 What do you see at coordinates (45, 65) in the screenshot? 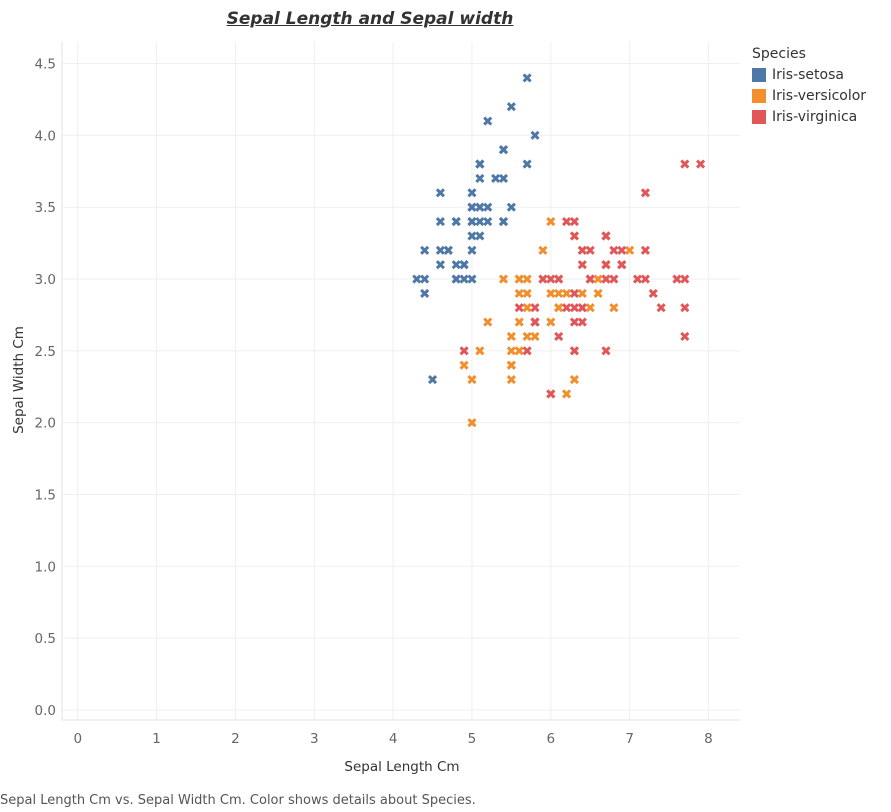
I see `y-tick-label: 4.5` at bounding box center [45, 65].